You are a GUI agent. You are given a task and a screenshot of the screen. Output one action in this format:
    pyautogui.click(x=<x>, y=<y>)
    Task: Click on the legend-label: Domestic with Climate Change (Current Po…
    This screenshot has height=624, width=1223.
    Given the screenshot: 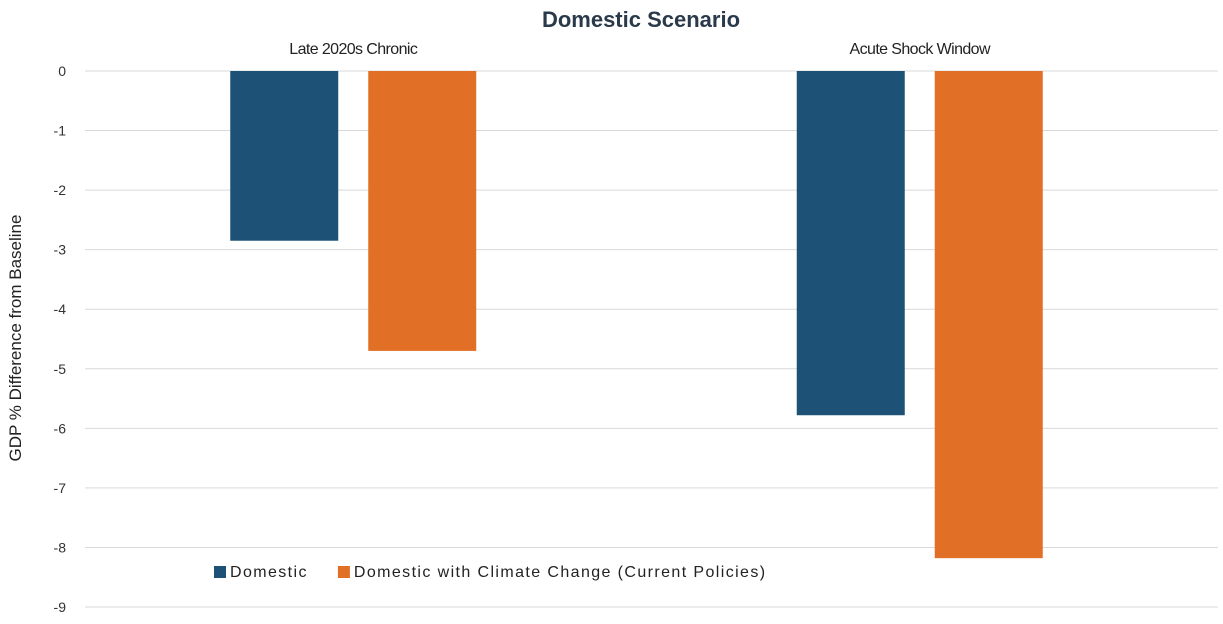 What is the action you would take?
    pyautogui.click(x=560, y=572)
    